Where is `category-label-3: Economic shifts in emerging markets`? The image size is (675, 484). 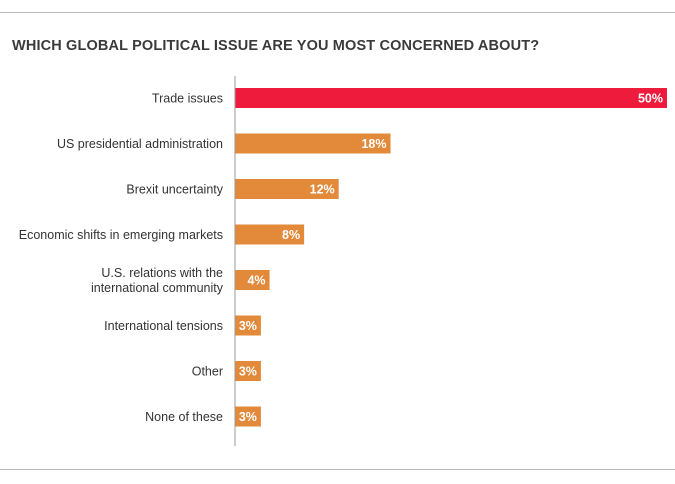 category-label-3: Economic shifts in emerging markets is located at coordinates (121, 235).